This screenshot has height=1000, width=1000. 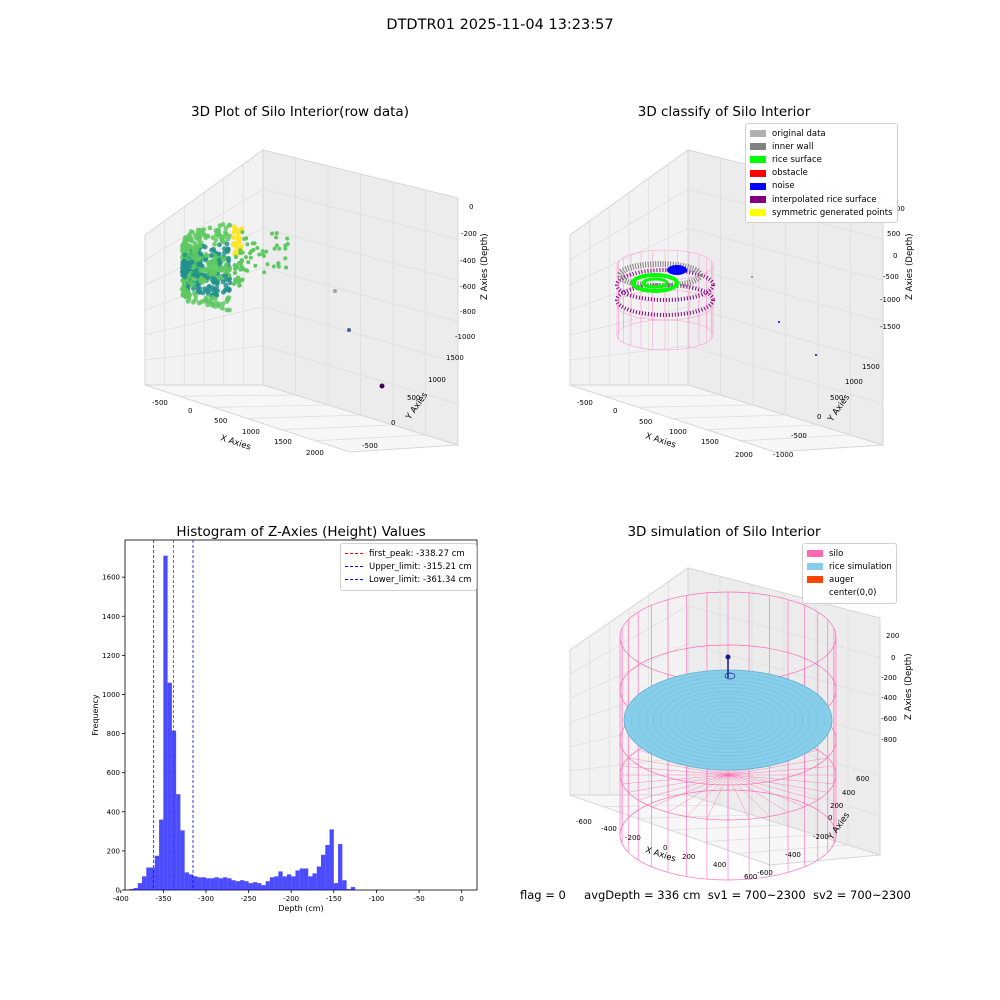 I want to click on histogram-xtick-label: -350, so click(x=163, y=899).